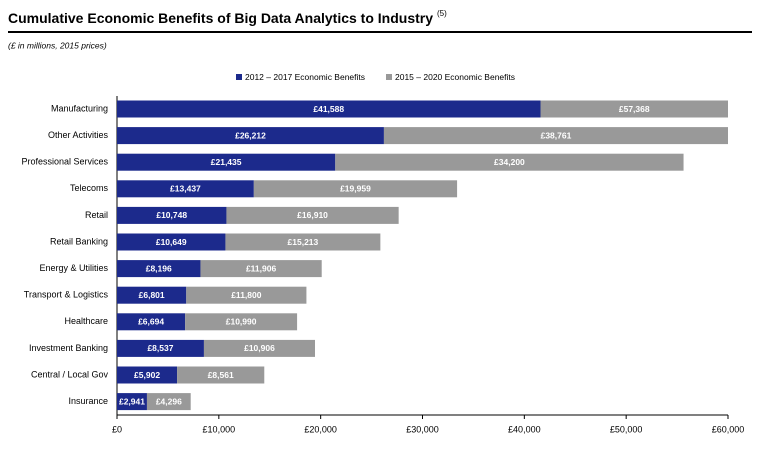 The height and width of the screenshot is (457, 760). Describe the element at coordinates (78, 135) in the screenshot. I see `category-label: Other Activities` at that location.